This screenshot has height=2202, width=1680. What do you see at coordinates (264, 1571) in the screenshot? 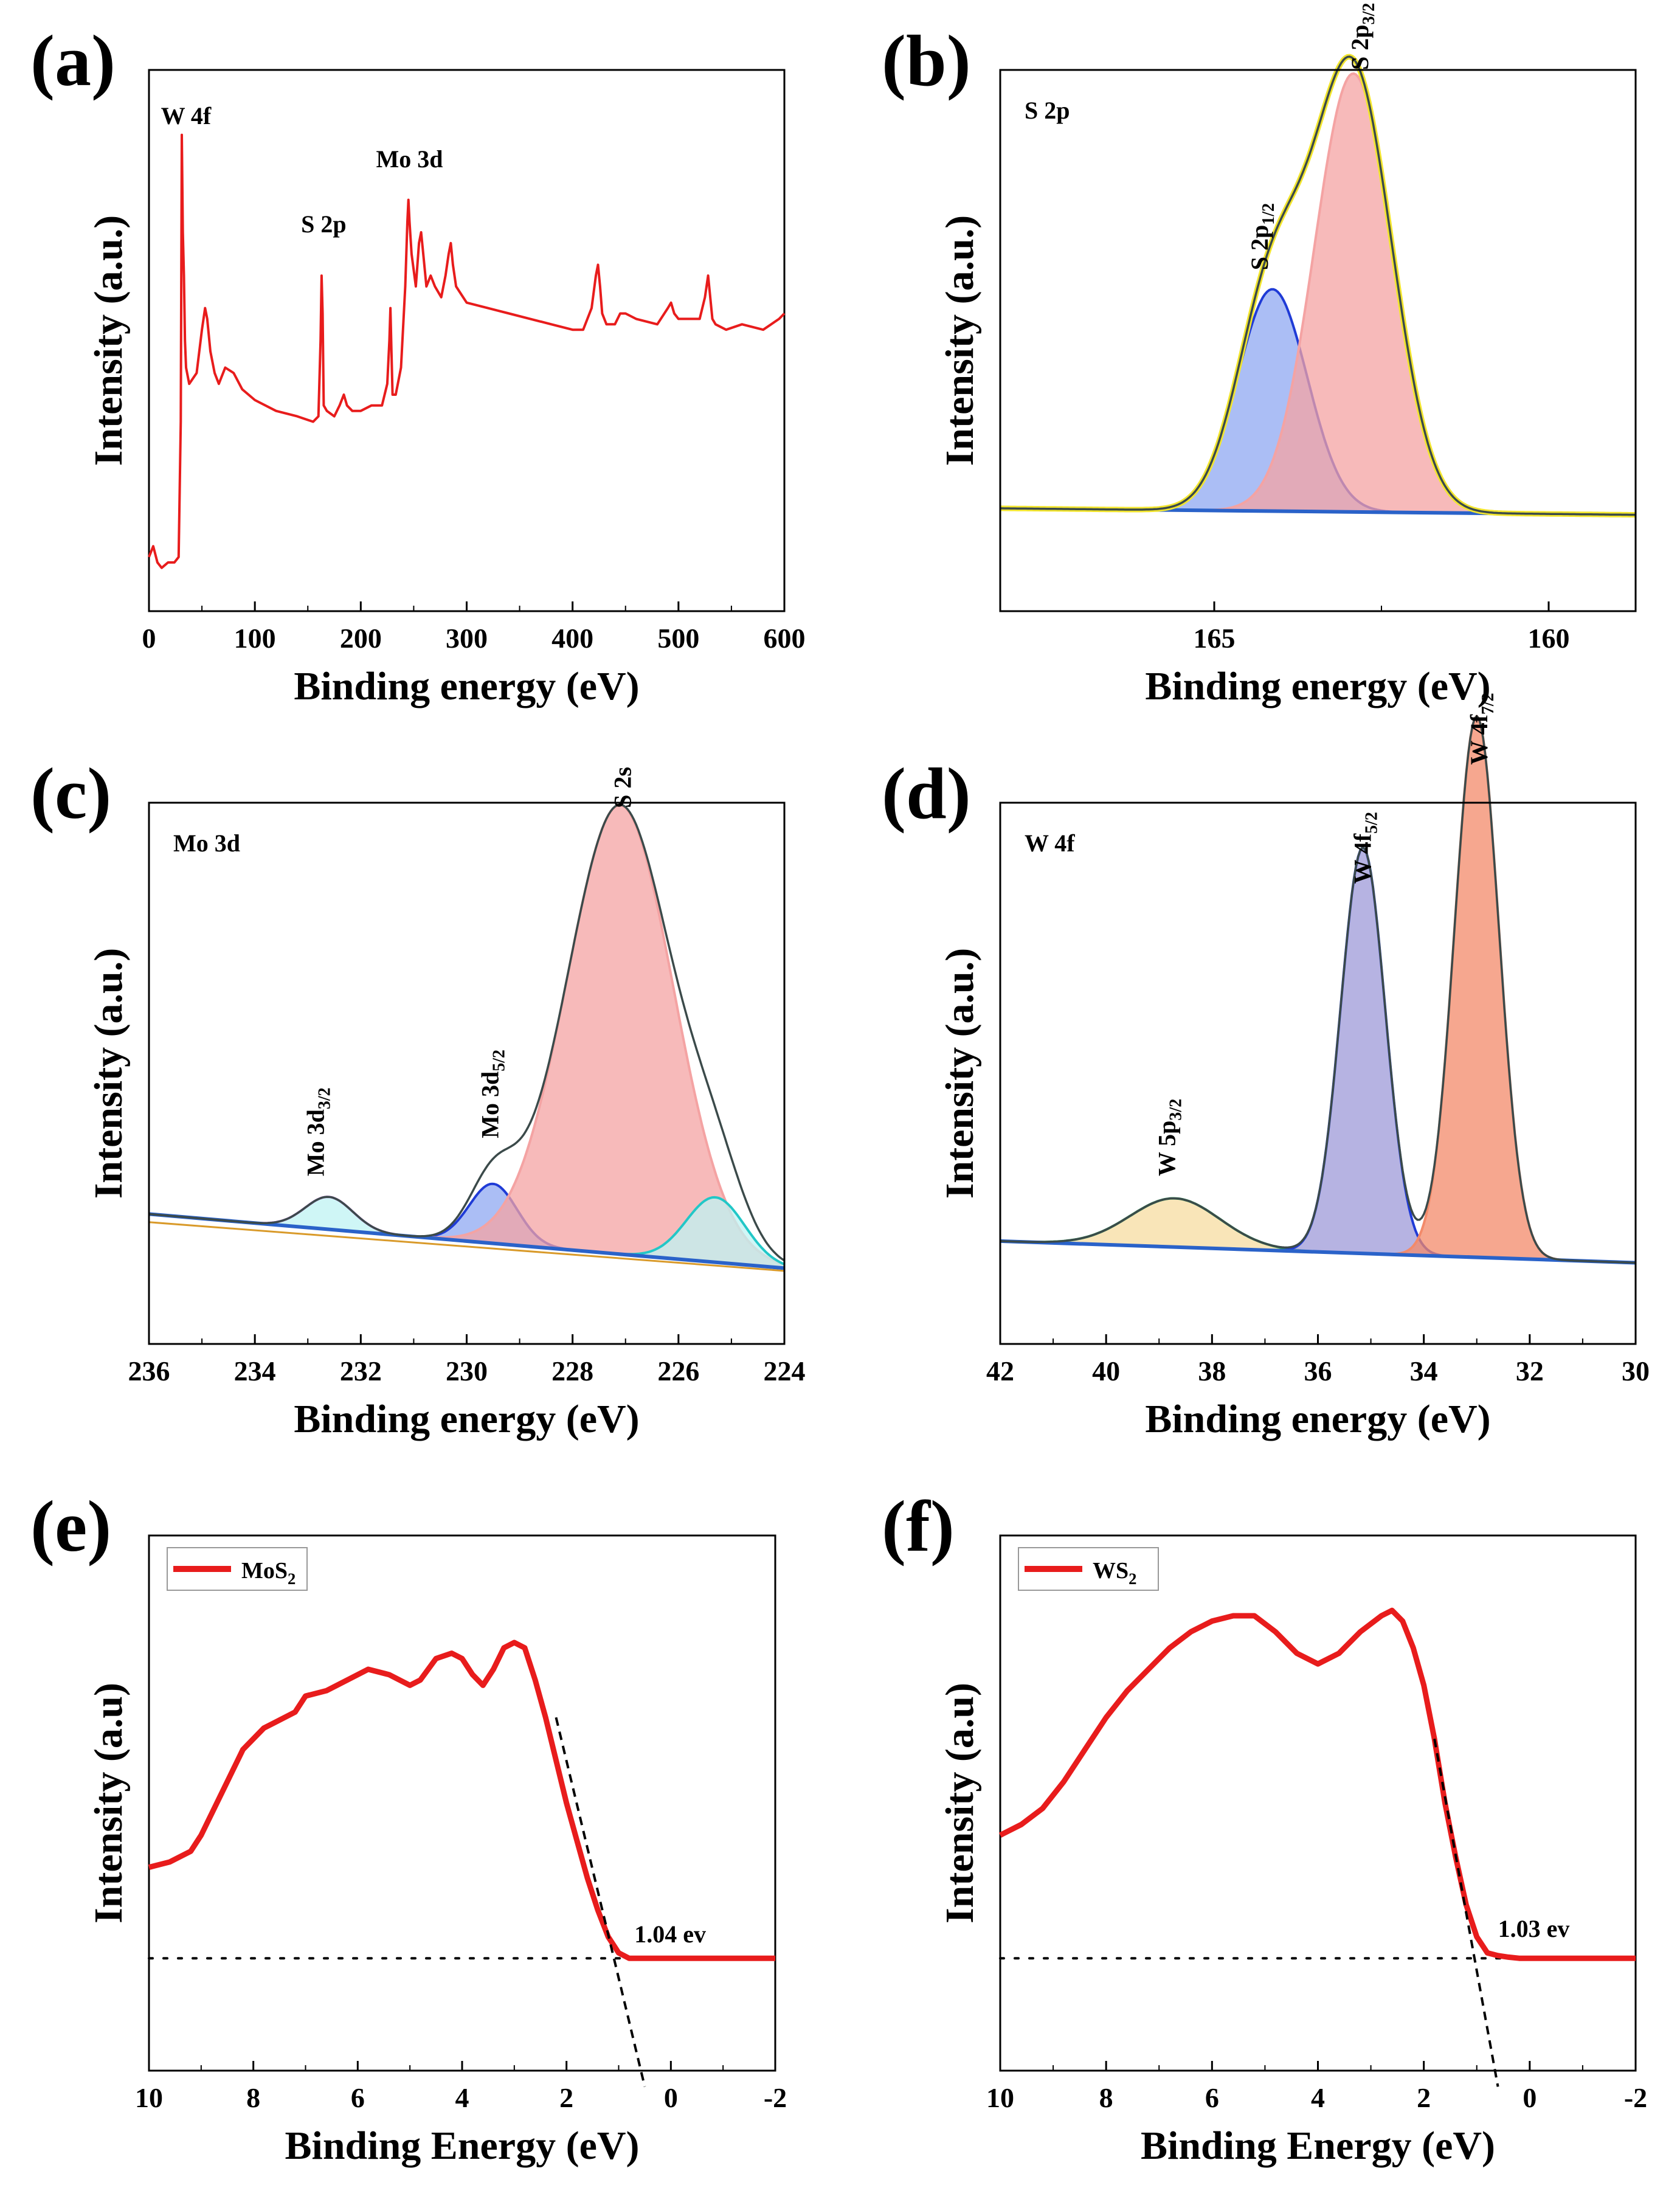
I see `legend-label-main: MoS` at bounding box center [264, 1571].